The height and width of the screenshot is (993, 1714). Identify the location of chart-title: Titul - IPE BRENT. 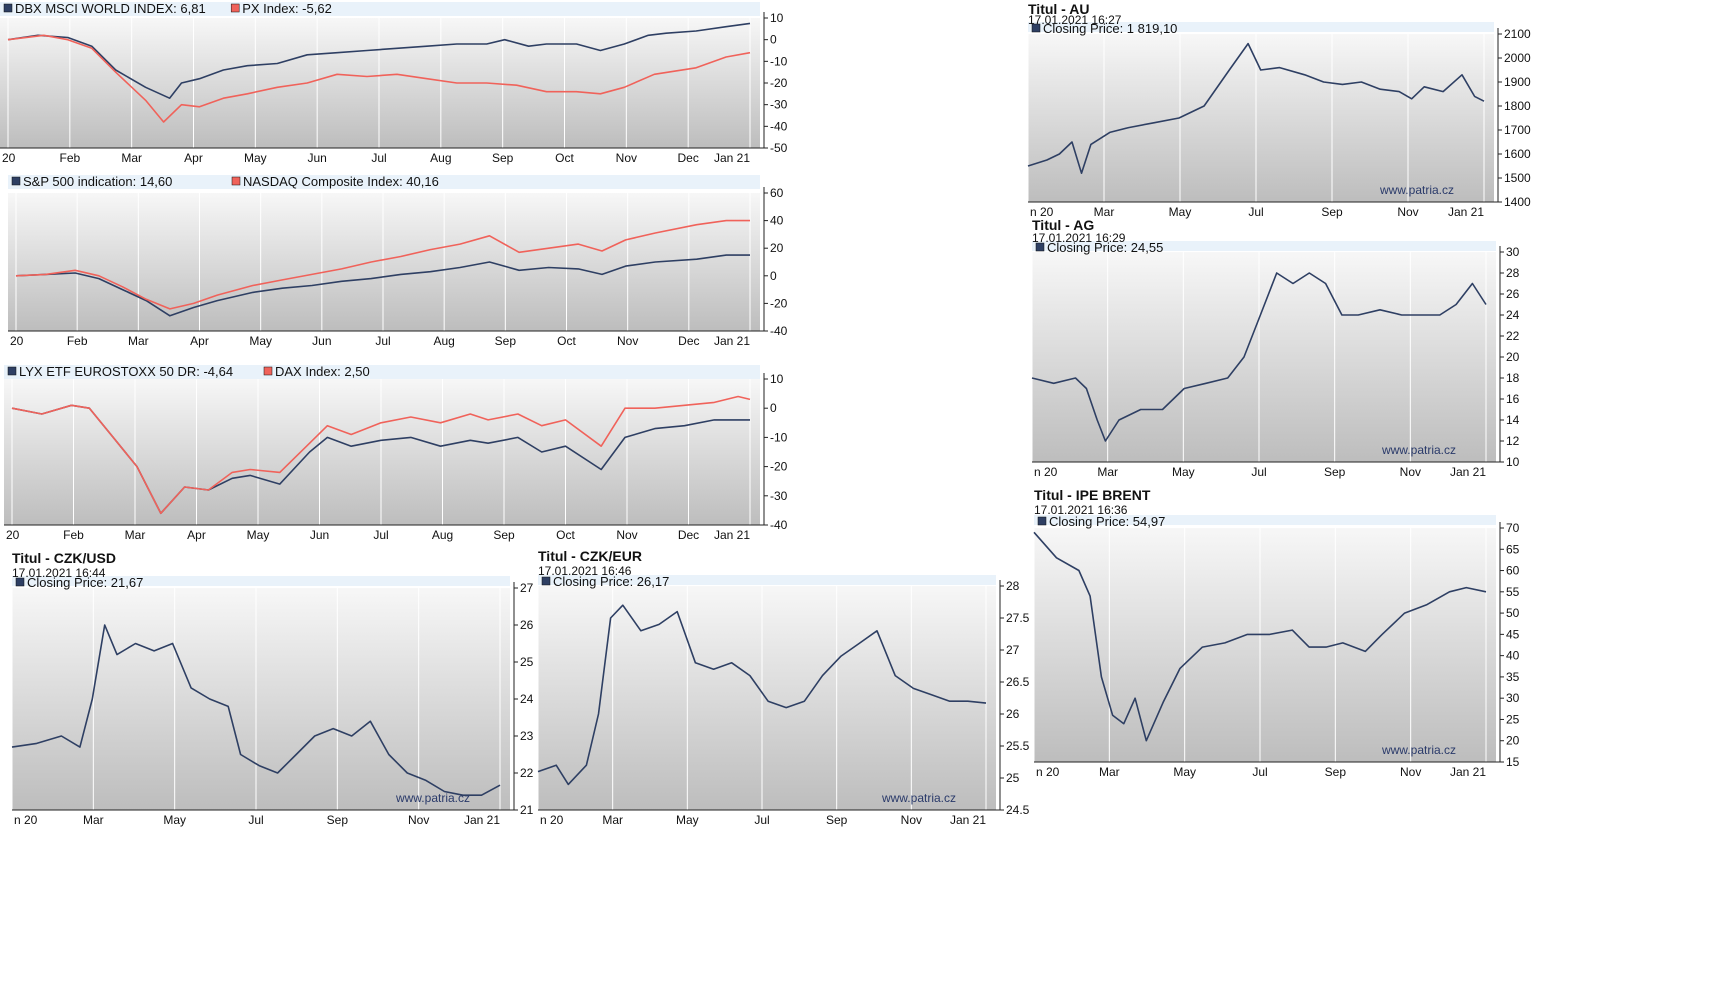
(1092, 495).